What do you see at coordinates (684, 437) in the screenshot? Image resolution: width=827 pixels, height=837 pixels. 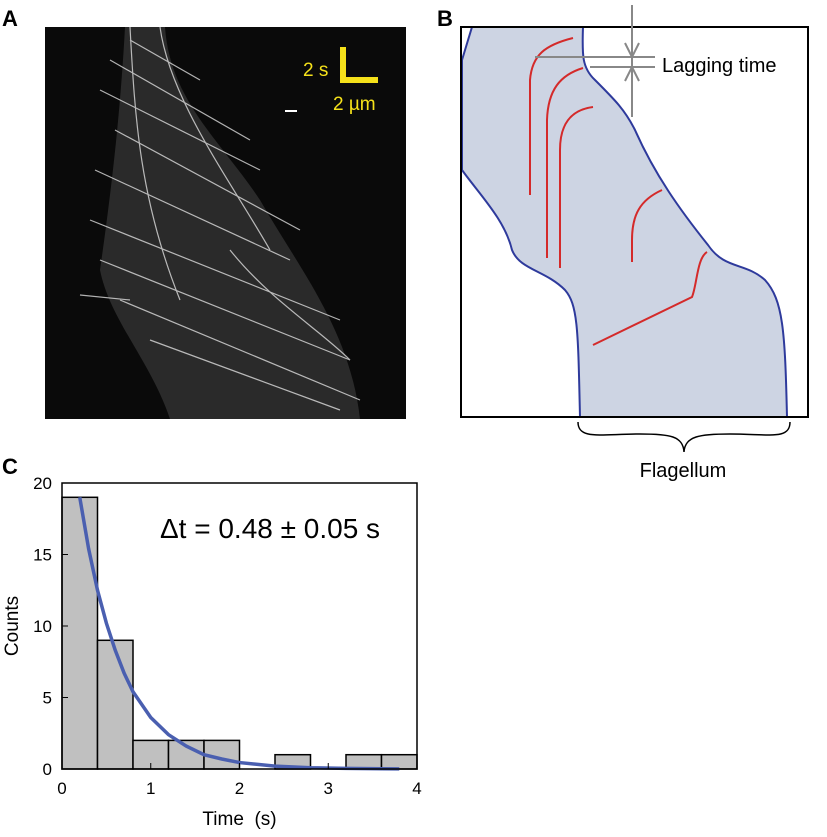 I see `brace` at bounding box center [684, 437].